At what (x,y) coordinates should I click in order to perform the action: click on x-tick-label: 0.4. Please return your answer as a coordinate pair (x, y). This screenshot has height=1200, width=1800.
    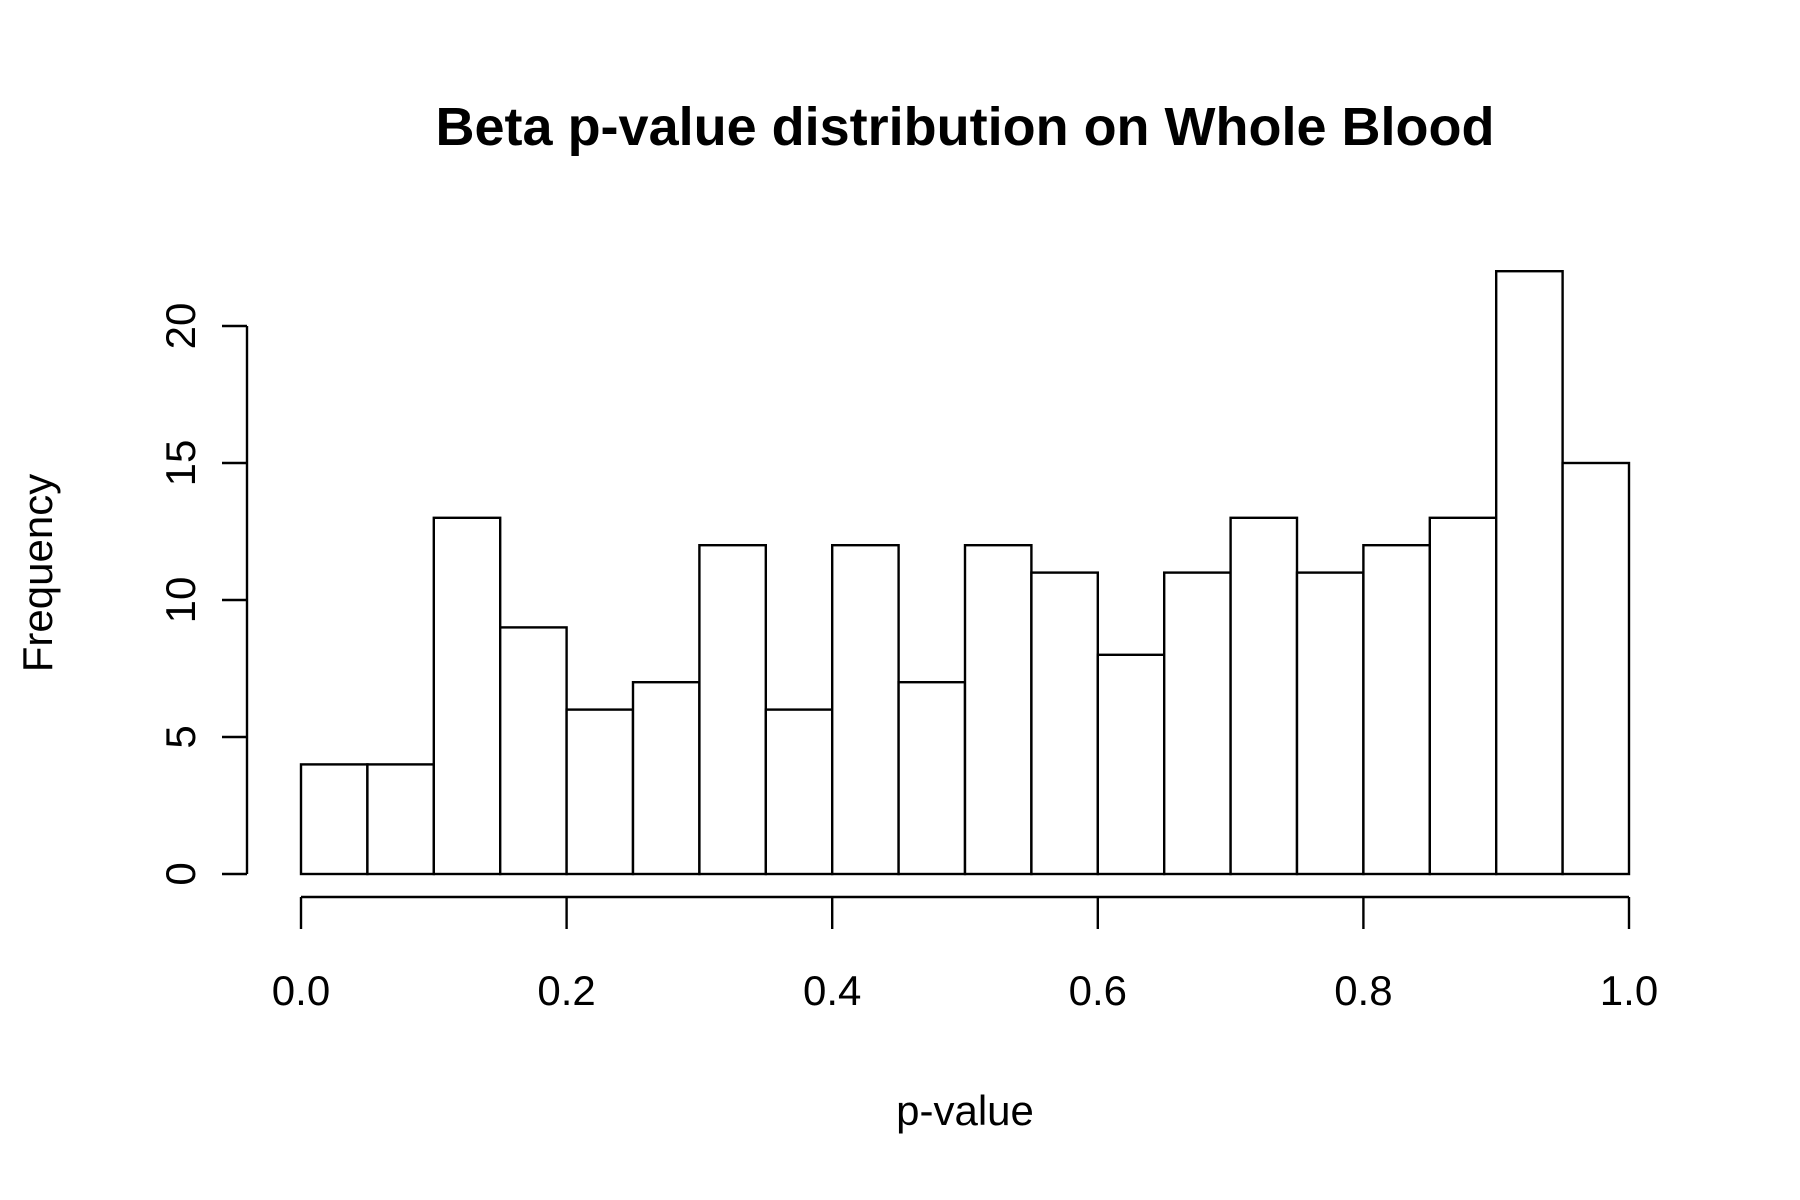
    Looking at the image, I should click on (832, 990).